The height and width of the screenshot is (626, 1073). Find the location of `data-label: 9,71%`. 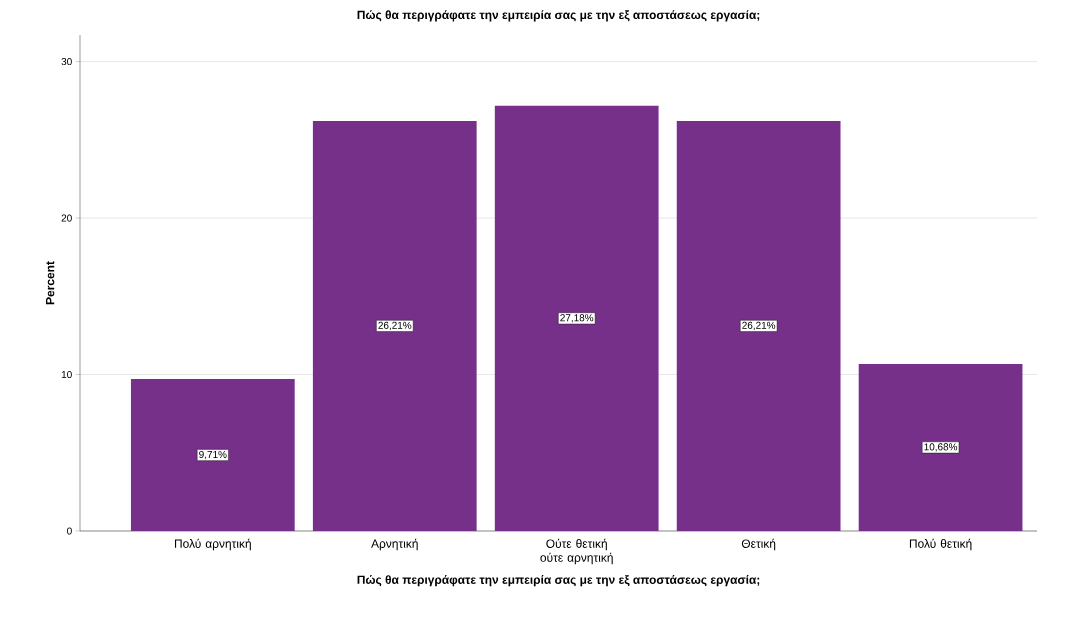

data-label: 9,71% is located at coordinates (213, 455).